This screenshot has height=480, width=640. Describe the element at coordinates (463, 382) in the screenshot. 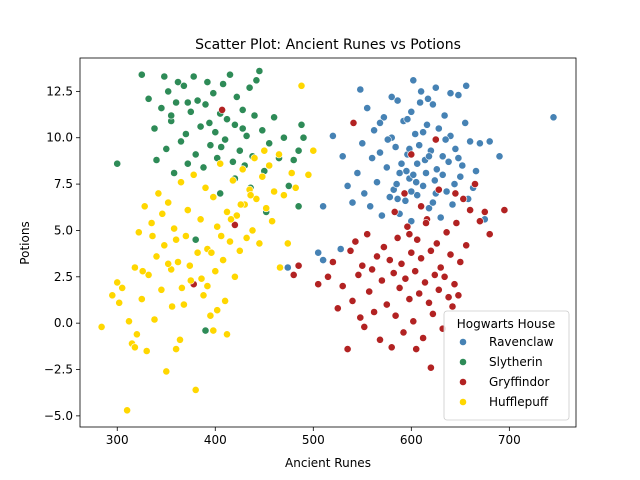

I see `legend-marker-gryffindor` at that location.